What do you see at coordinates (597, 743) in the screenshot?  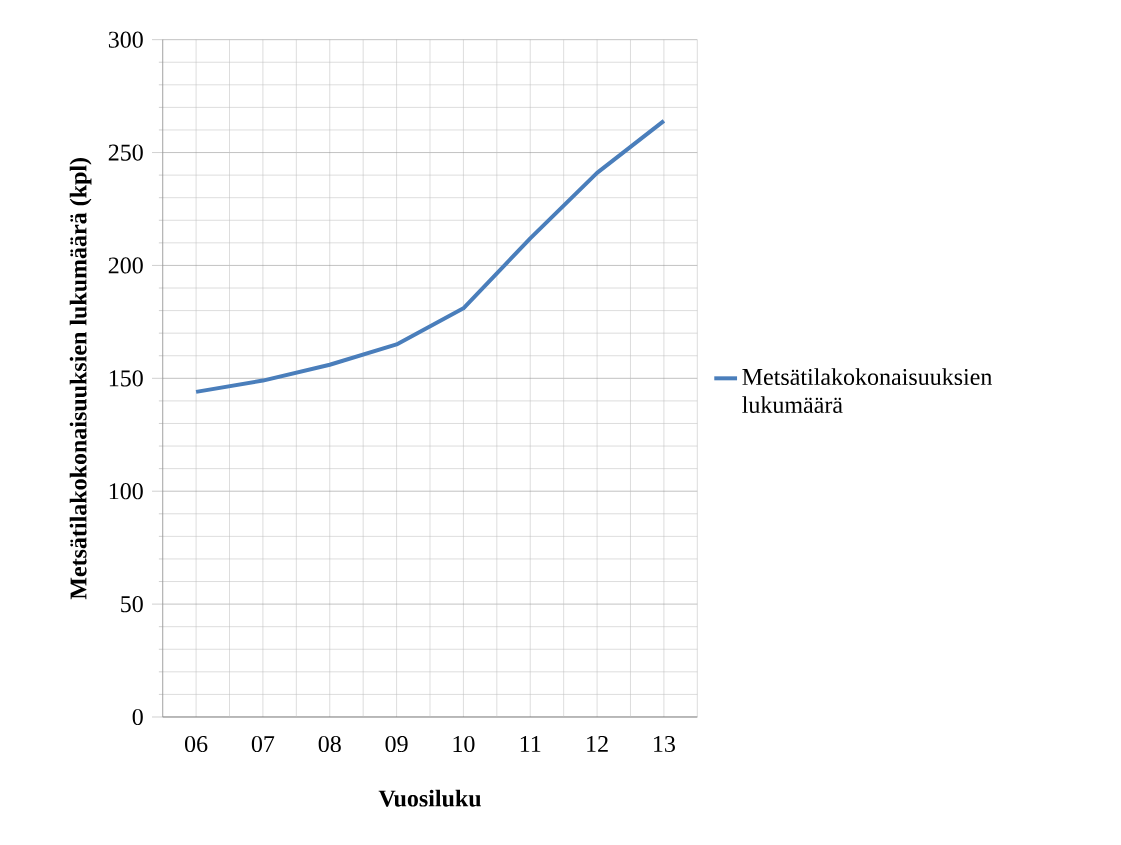 I see `x-tick-label: 12` at bounding box center [597, 743].